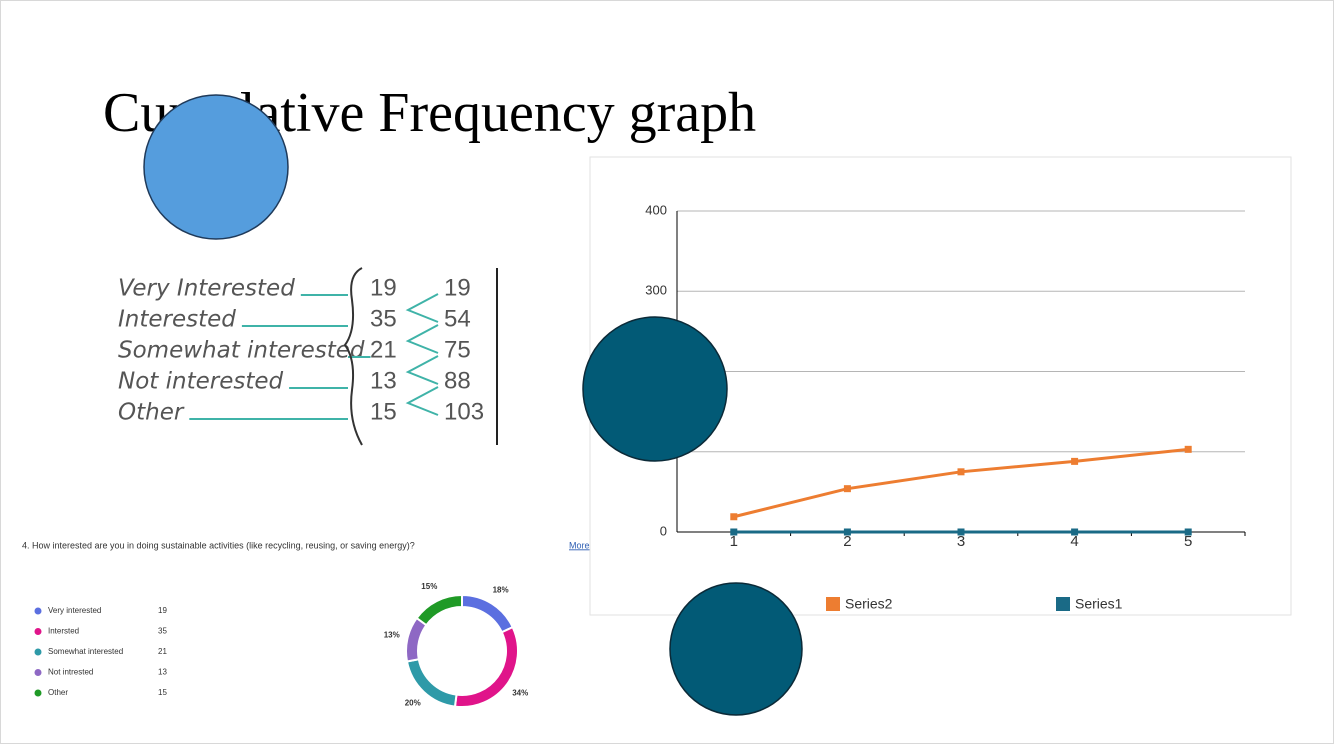 The width and height of the screenshot is (1334, 744). Describe the element at coordinates (457, 318) in the screenshot. I see `note-cumulative: 54` at that location.